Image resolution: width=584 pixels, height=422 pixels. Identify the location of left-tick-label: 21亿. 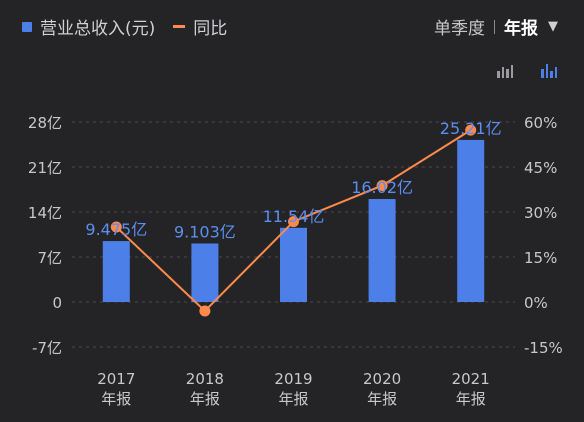
(45, 168).